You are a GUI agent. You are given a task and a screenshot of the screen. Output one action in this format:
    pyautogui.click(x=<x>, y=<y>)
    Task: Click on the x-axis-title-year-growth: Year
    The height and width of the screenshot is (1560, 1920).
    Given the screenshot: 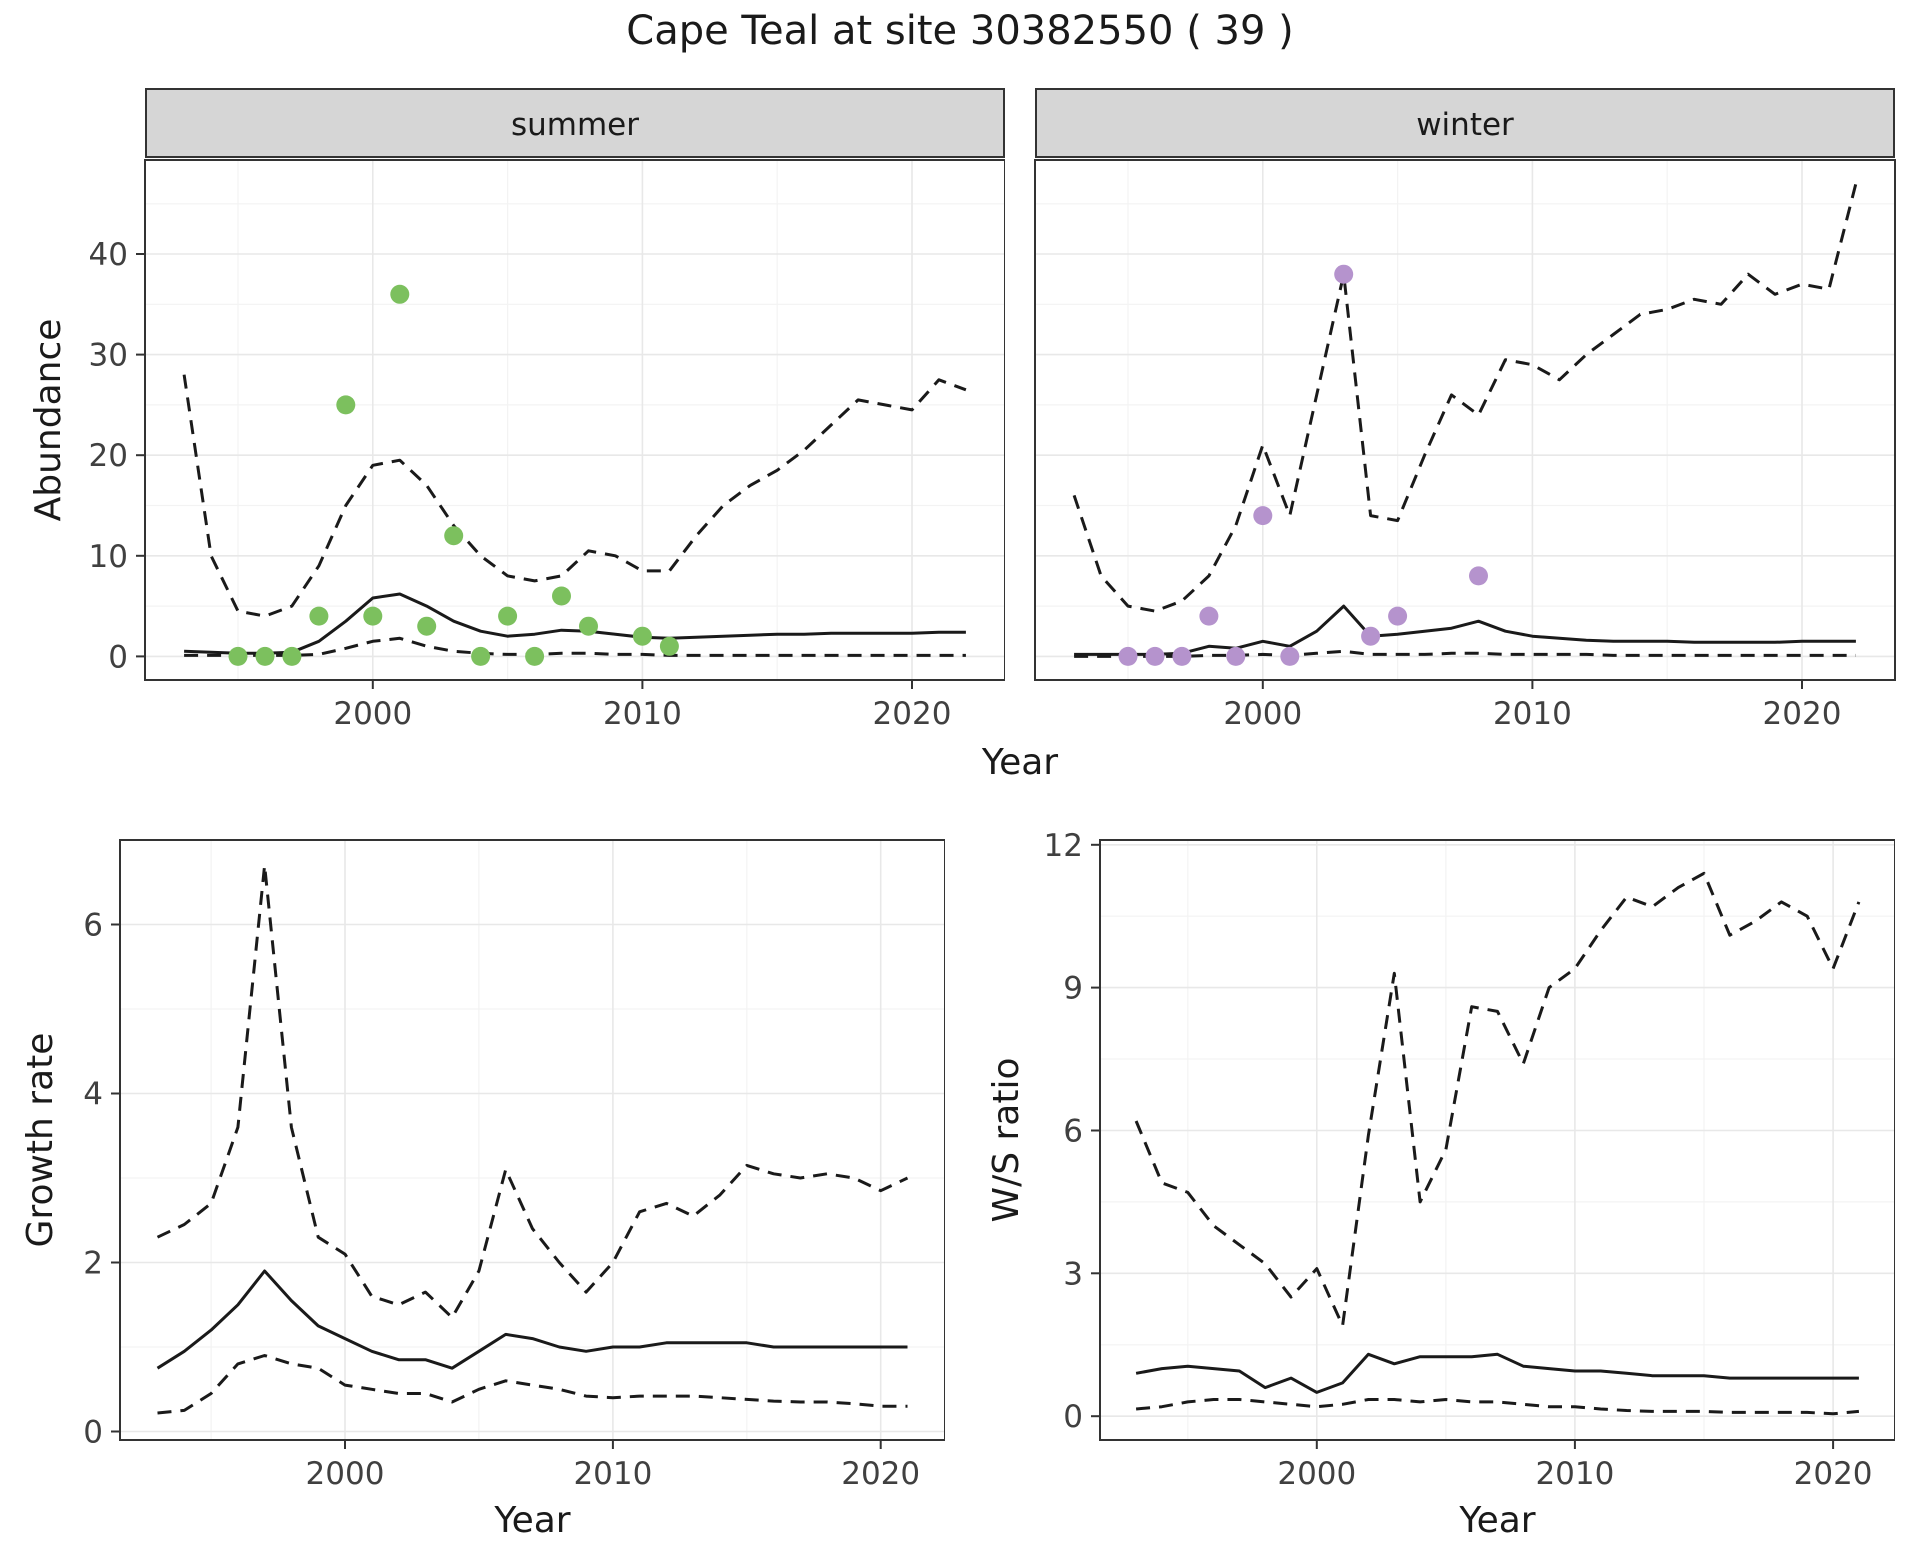 What is the action you would take?
    pyautogui.click(x=532, y=1520)
    